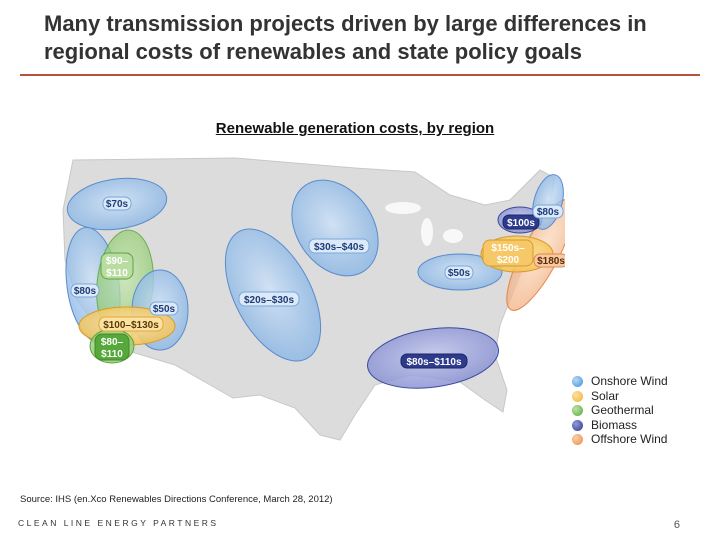  I want to click on region-label-midatl: $150s– $200, so click(508, 253).